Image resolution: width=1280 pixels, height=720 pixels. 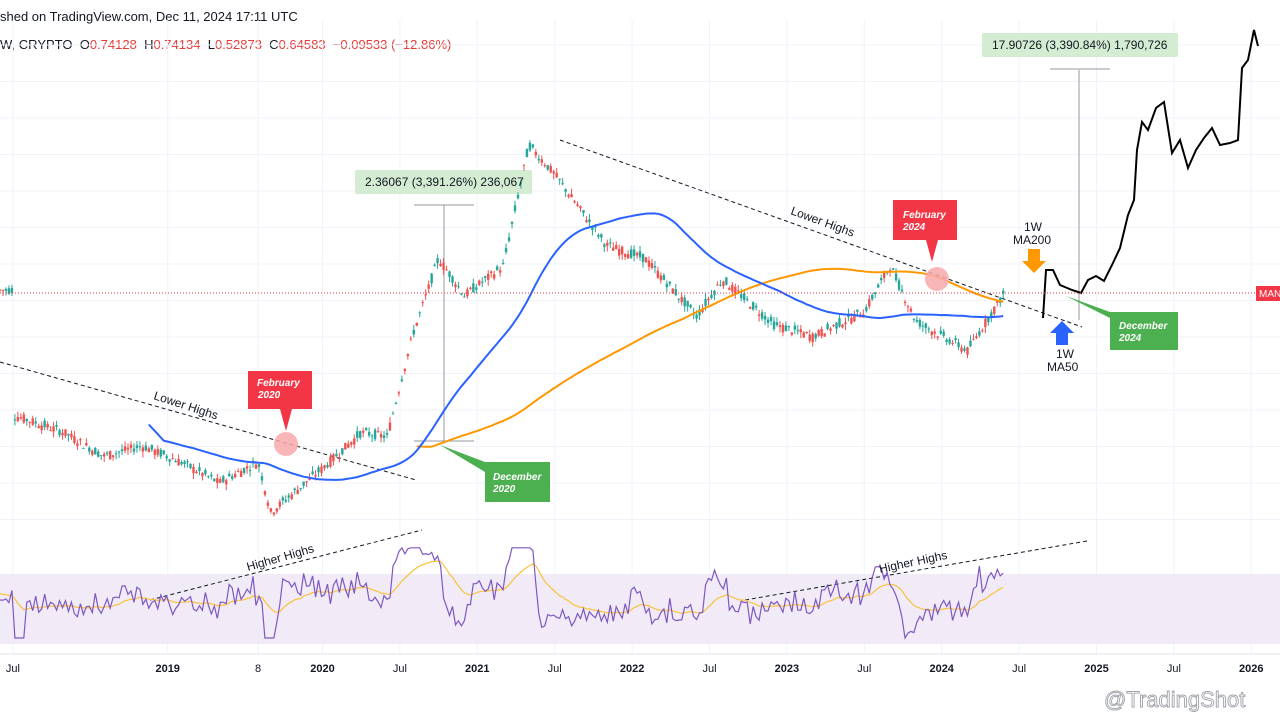 I want to click on higher-highs-label-1: Higher Highs, so click(x=280, y=557).